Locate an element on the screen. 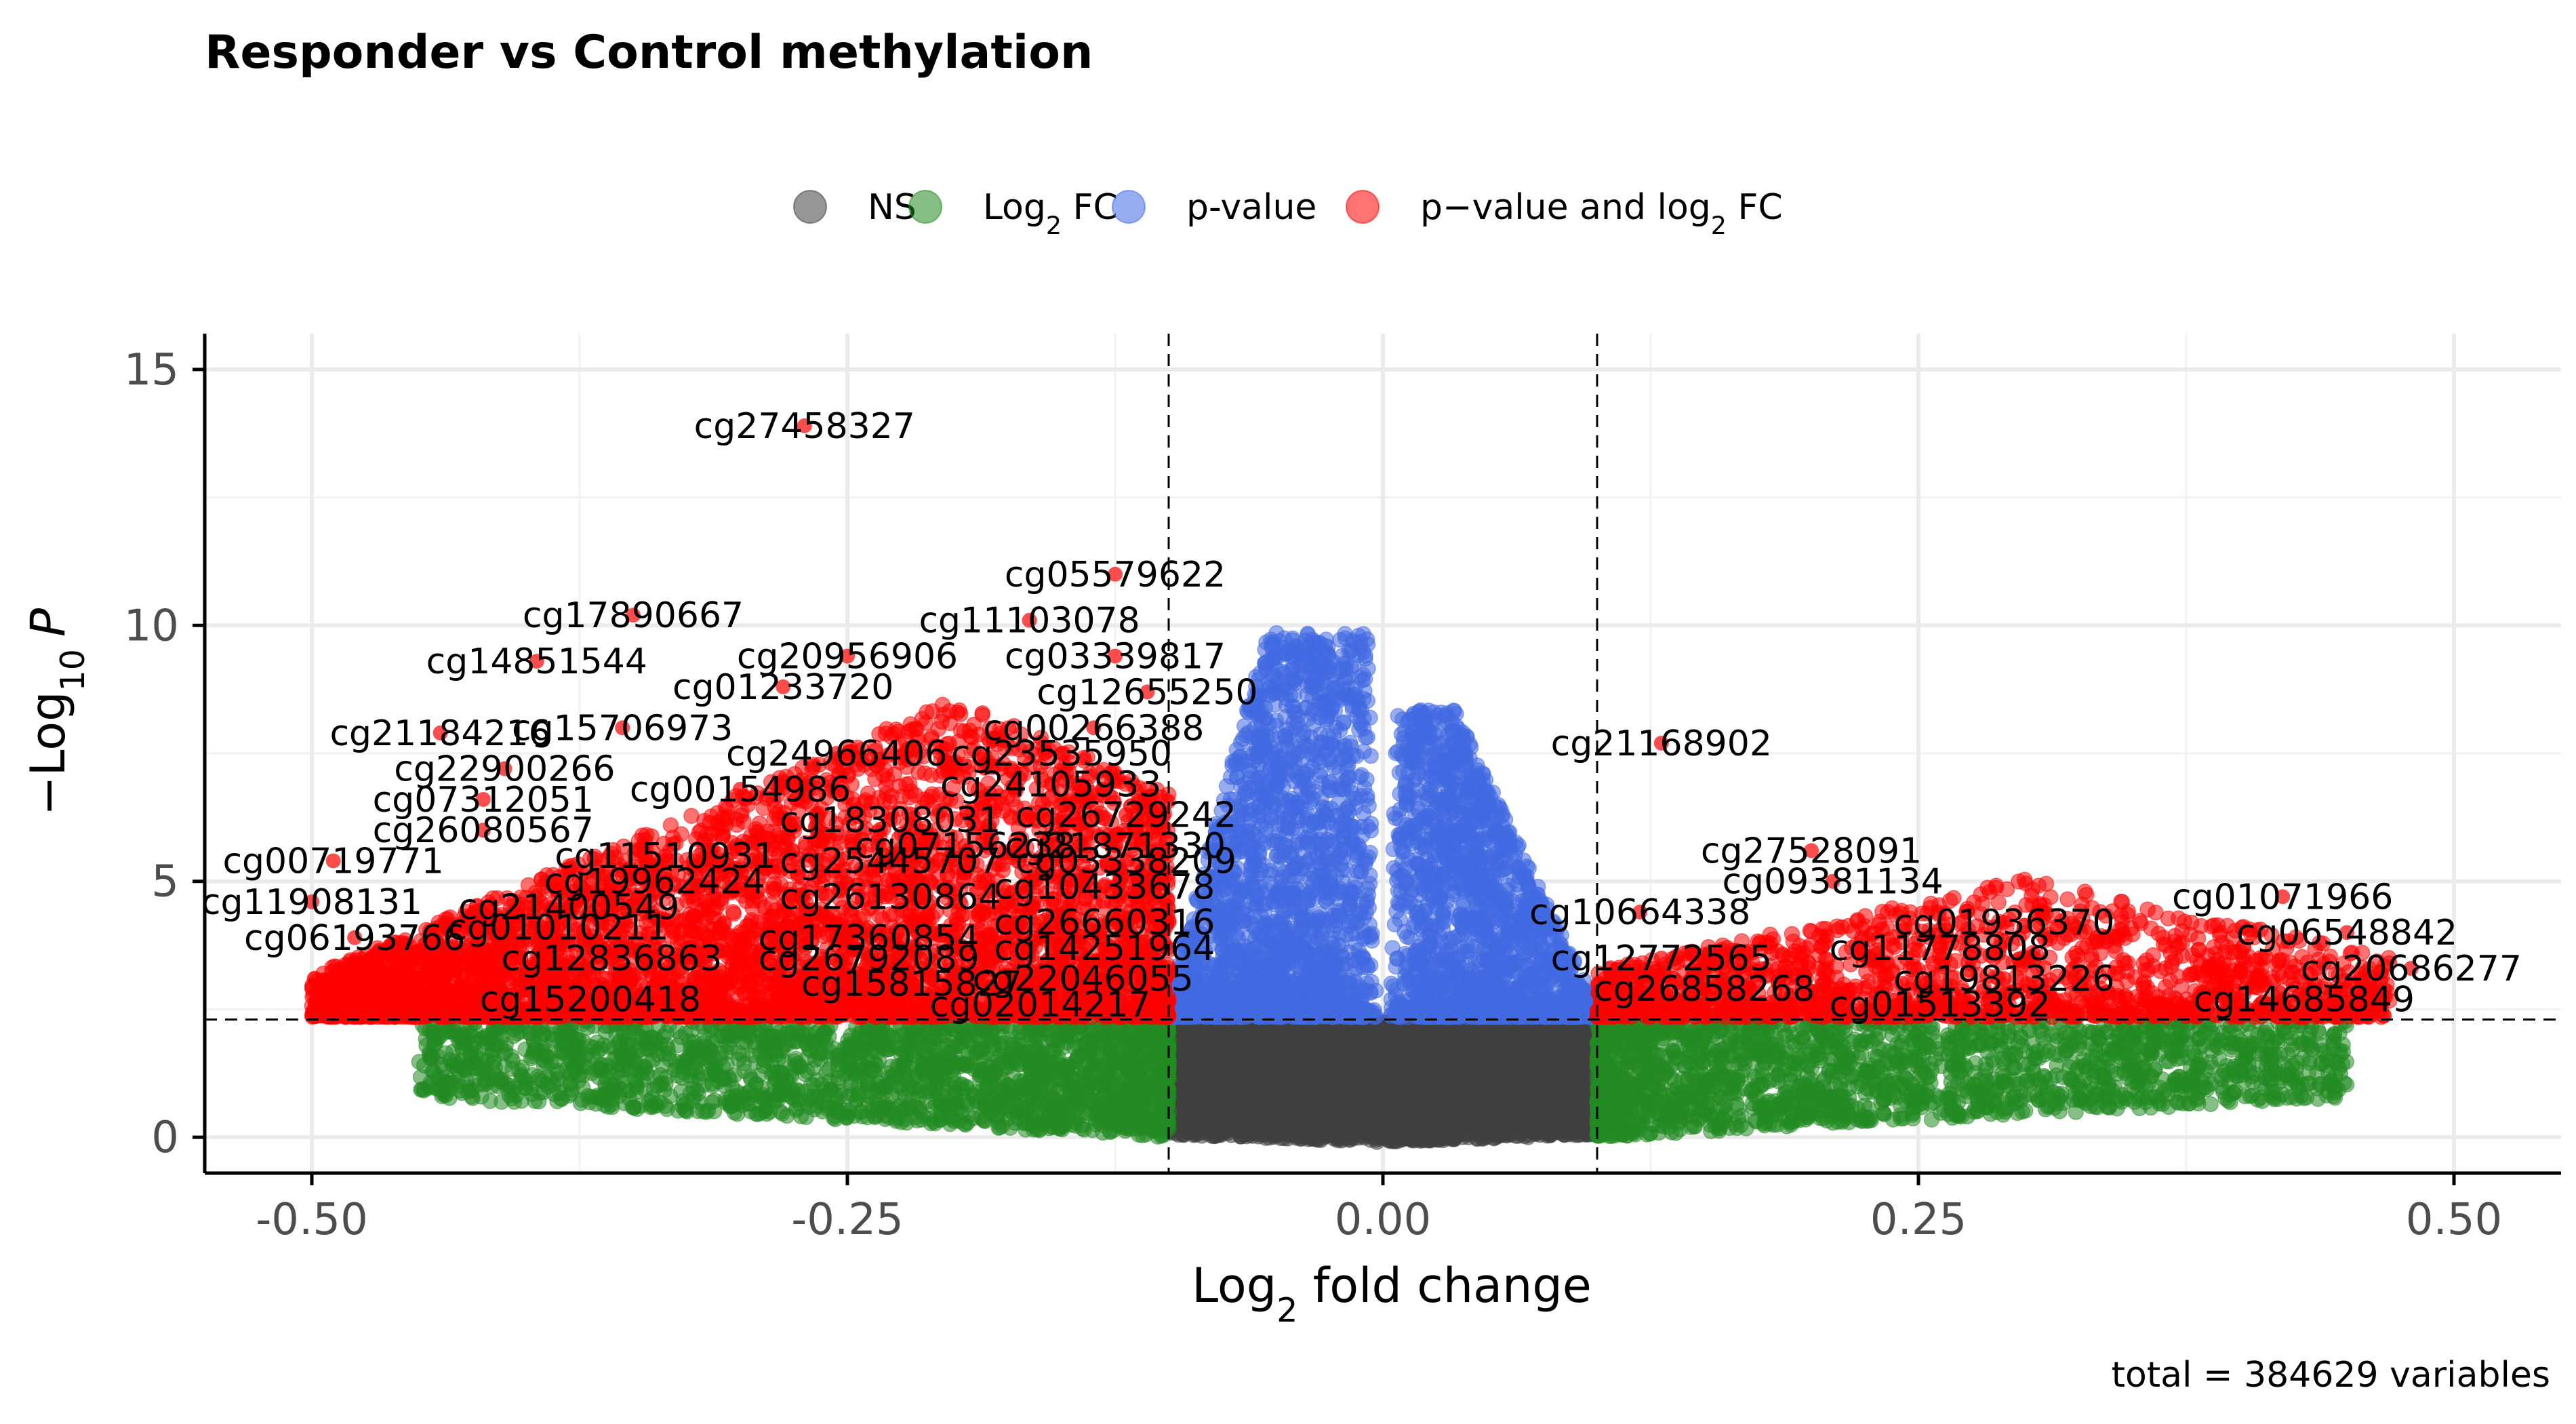 The image size is (2576, 1424). legend-item-fc: Log2 FC is located at coordinates (1013, 213).